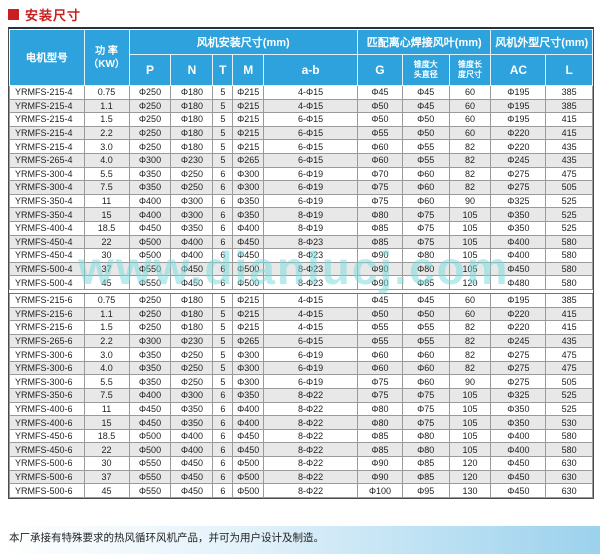 Image resolution: width=600 pixels, height=554 pixels. Describe the element at coordinates (13, 14) in the screenshot. I see `red-square-bullet-icon` at that location.